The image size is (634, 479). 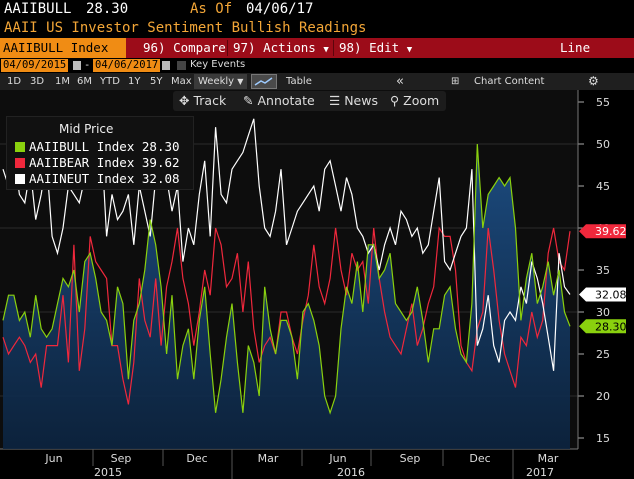 I want to click on x-year-label: 2015, so click(x=108, y=472).